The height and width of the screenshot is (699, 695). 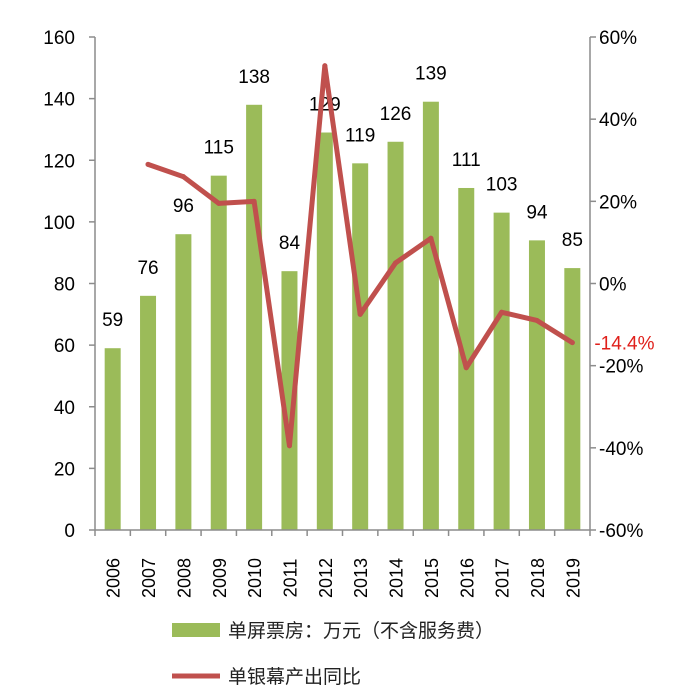 I want to click on x-tick-label: 2017, so click(x=503, y=578).